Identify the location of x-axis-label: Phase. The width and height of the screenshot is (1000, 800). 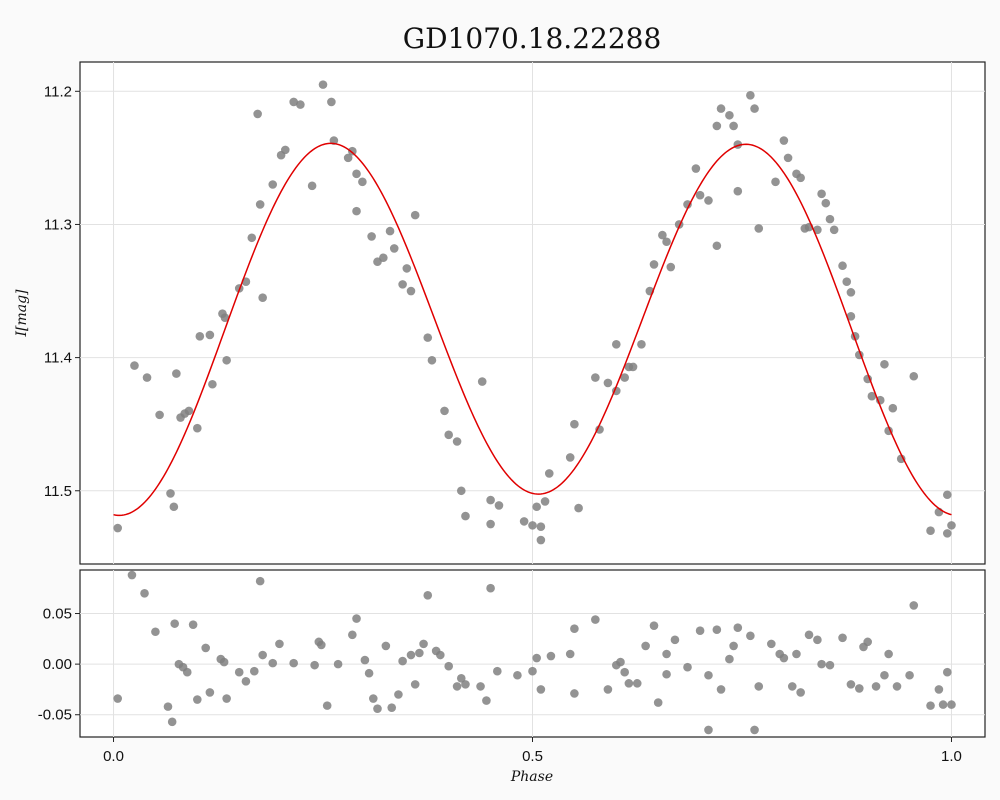
(531, 777).